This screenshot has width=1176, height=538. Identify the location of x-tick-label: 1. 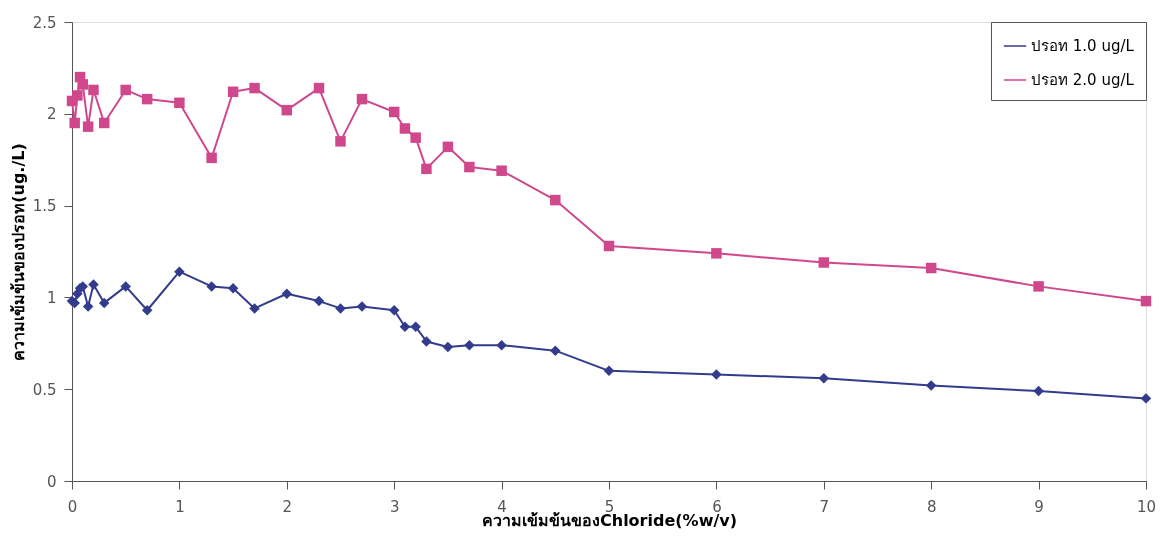
(180, 506).